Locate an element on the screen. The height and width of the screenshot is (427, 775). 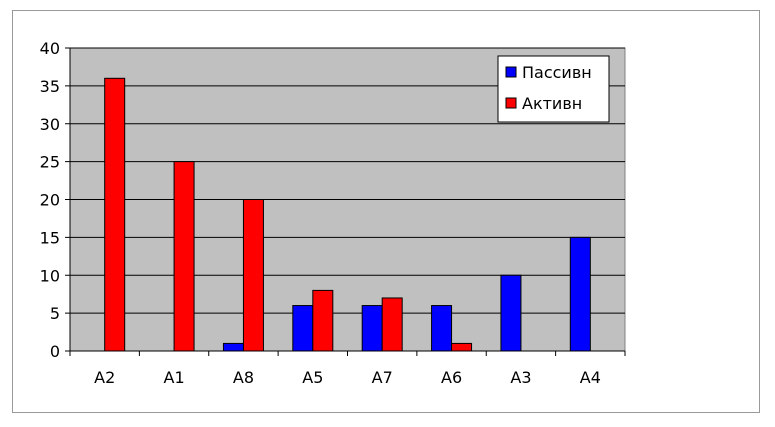
legend-label-active: Активн is located at coordinates (552, 103).